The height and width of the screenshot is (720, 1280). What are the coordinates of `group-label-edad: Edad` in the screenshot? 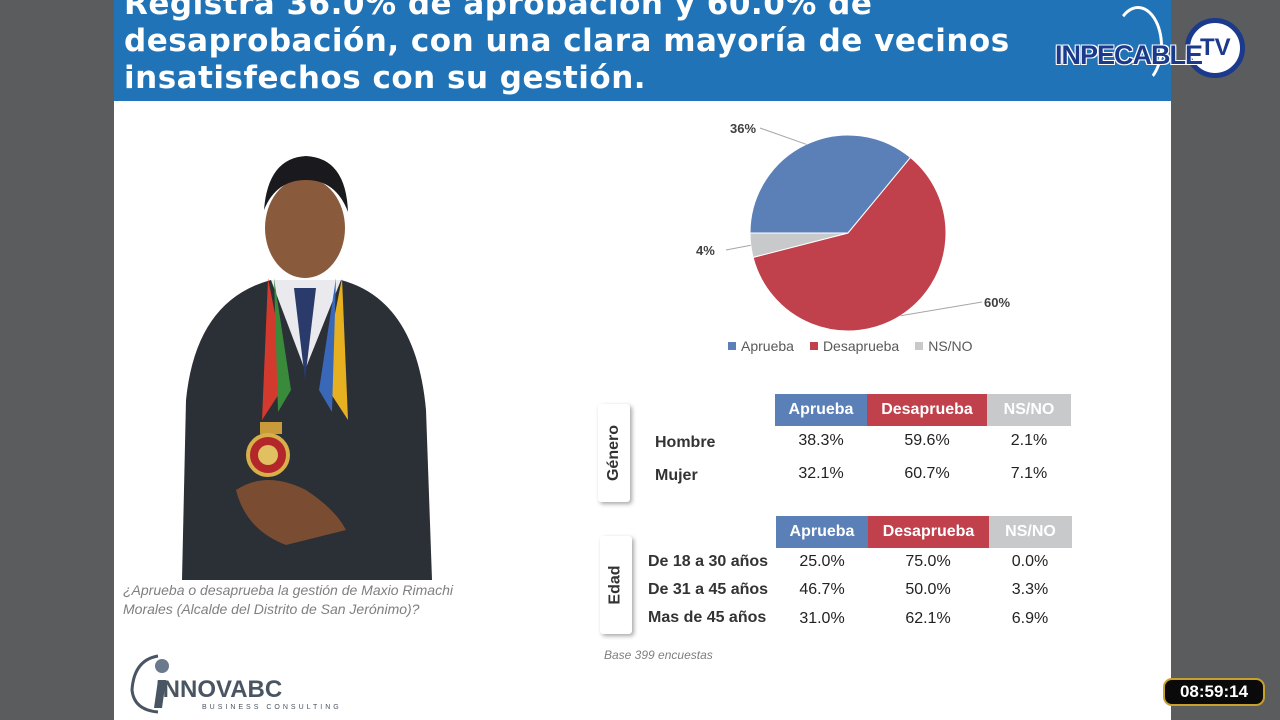 It's located at (615, 585).